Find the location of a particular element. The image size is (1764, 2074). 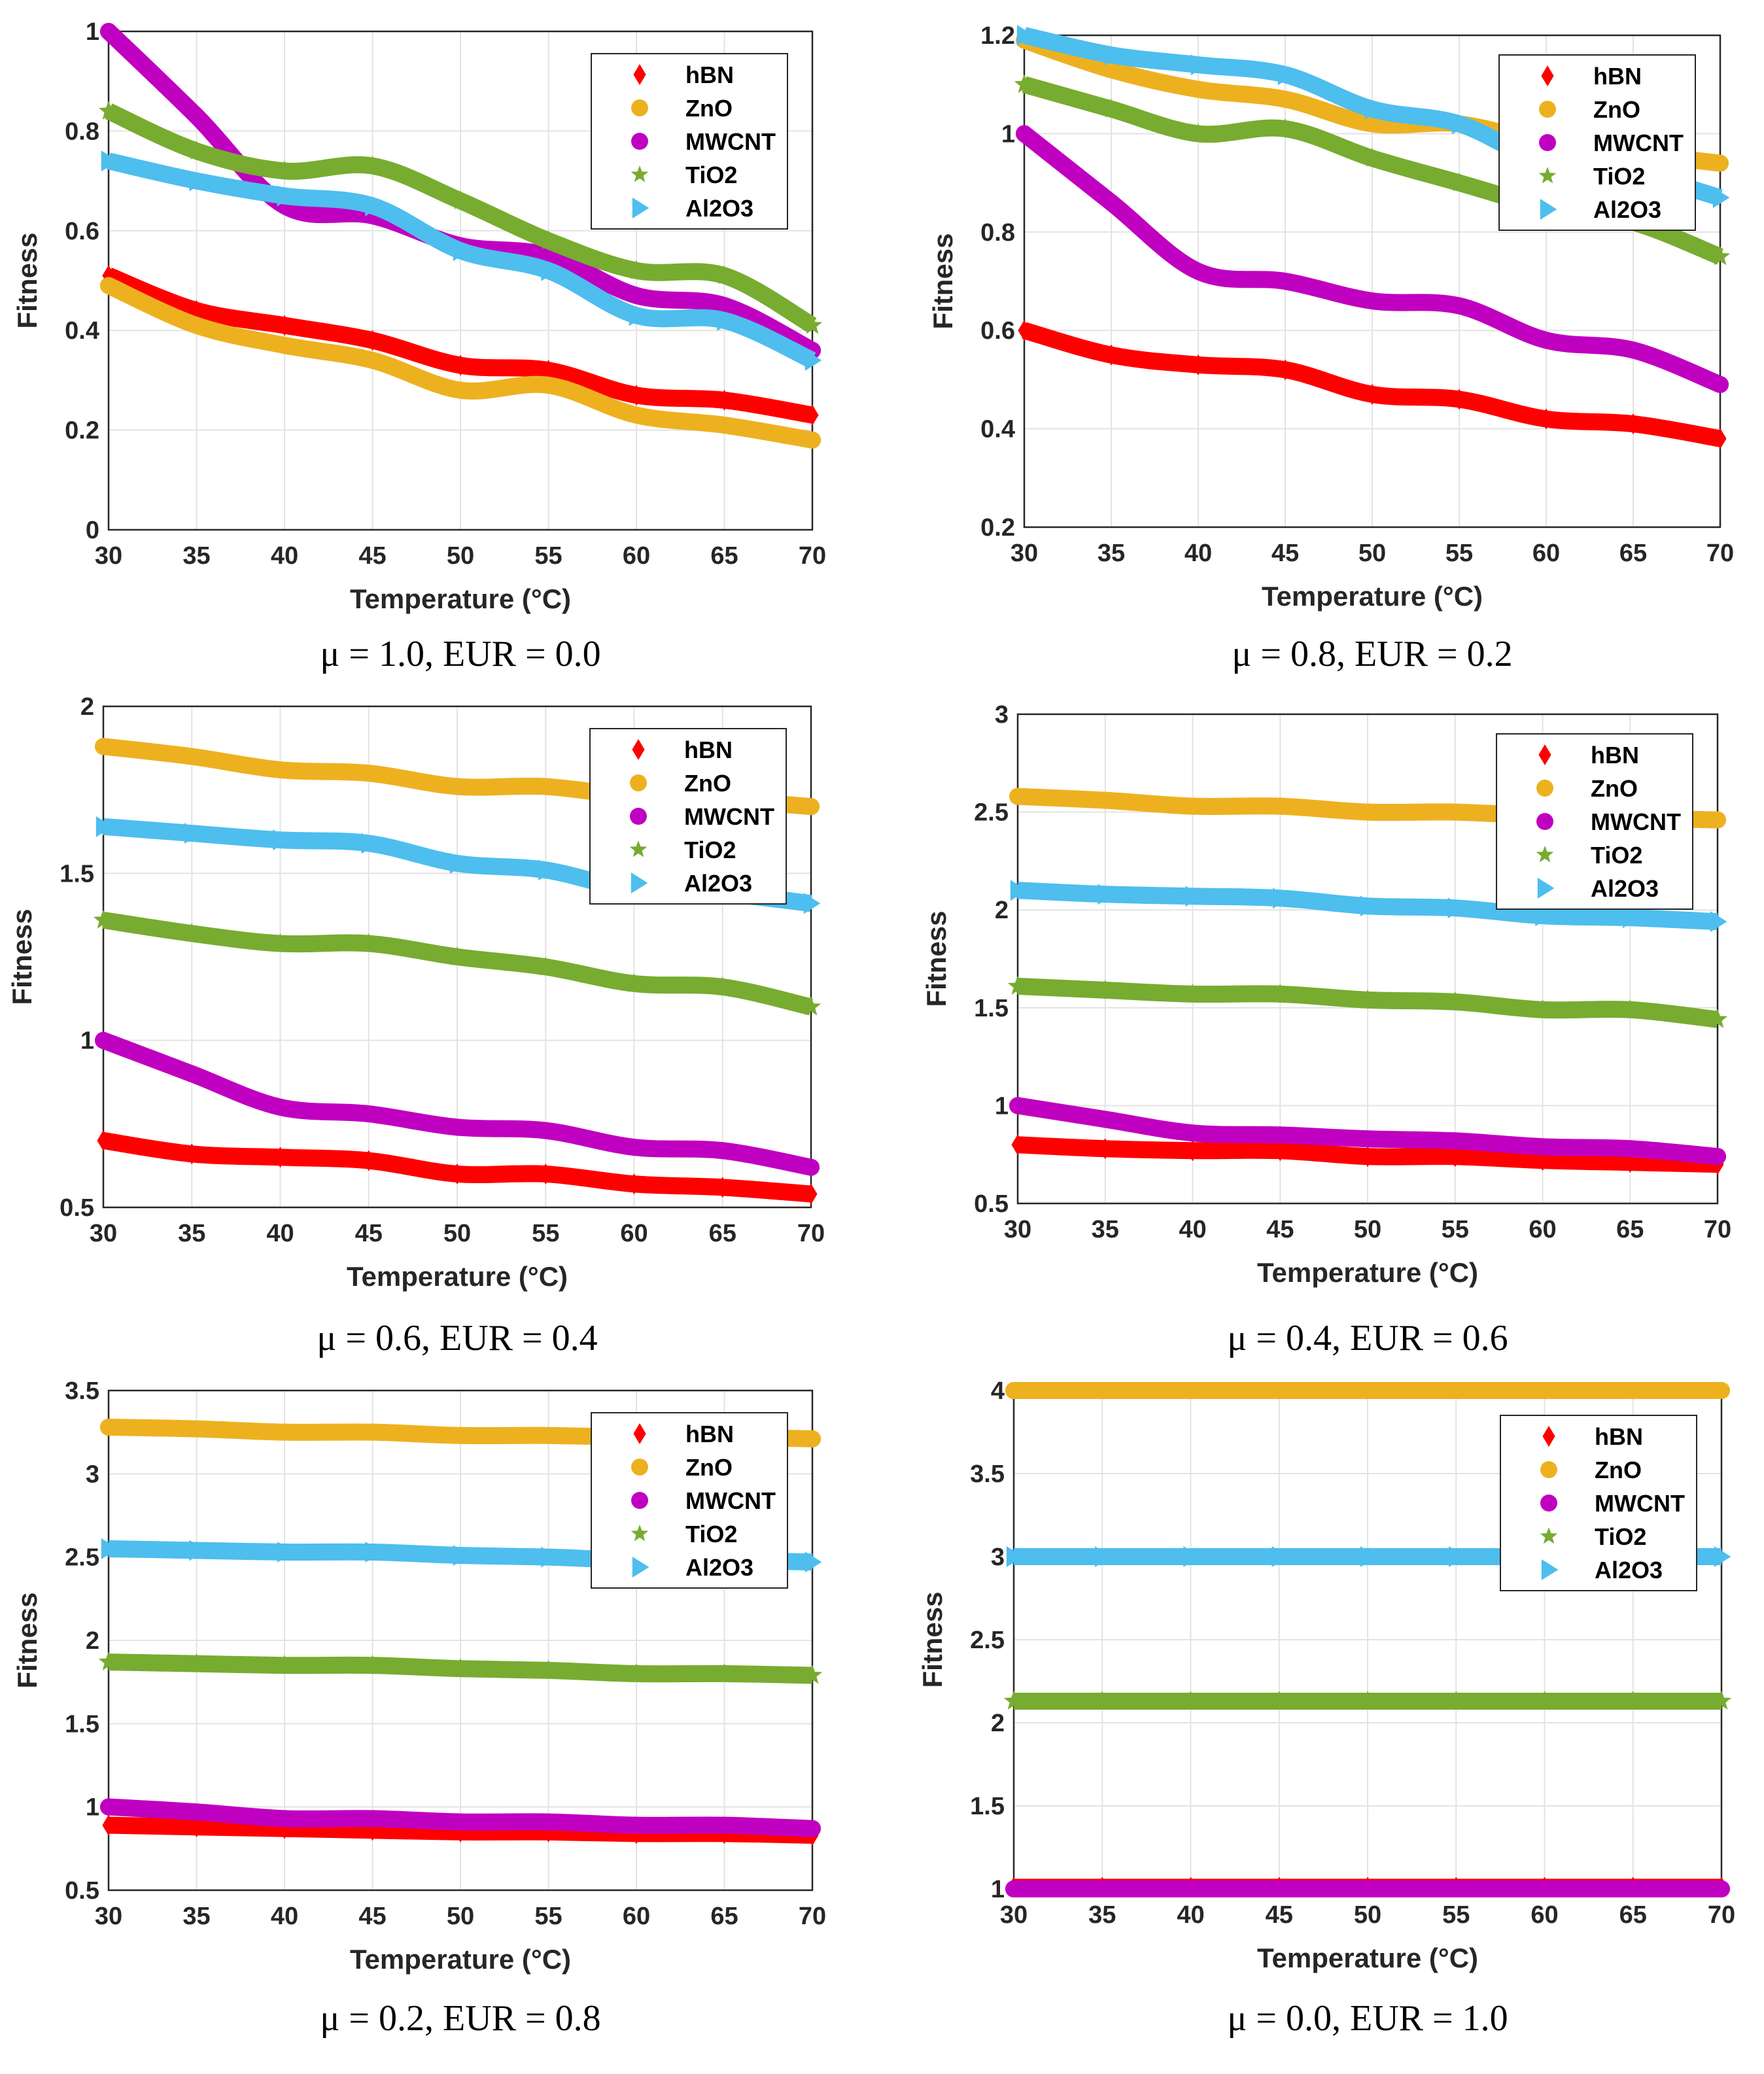

subplot-caption: μ = 0.8, EUR = 0.2 is located at coordinates (1372, 654).